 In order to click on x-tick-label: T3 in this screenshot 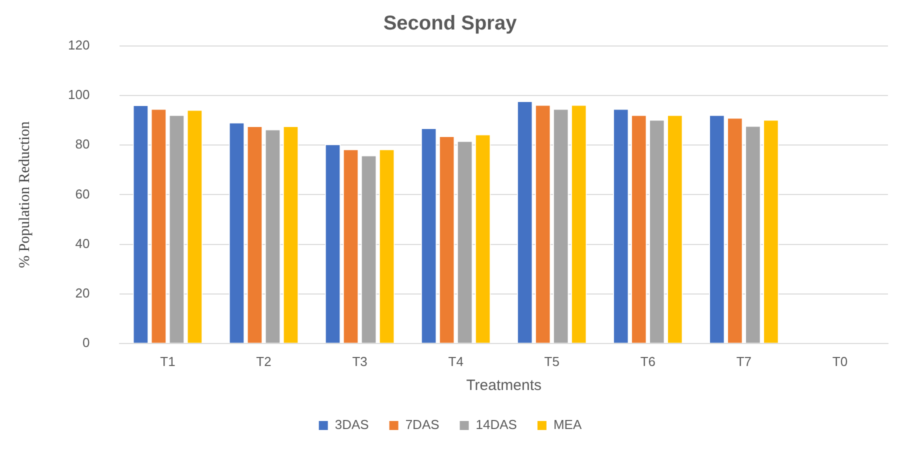, I will do `click(360, 361)`.